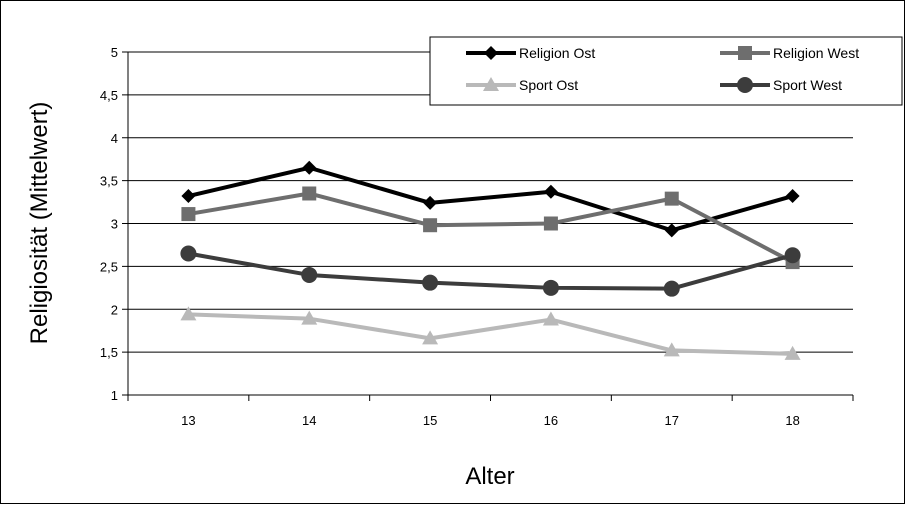 This screenshot has height=508, width=905. Describe the element at coordinates (109, 95) in the screenshot. I see `y-tick-label: 4,5` at that location.